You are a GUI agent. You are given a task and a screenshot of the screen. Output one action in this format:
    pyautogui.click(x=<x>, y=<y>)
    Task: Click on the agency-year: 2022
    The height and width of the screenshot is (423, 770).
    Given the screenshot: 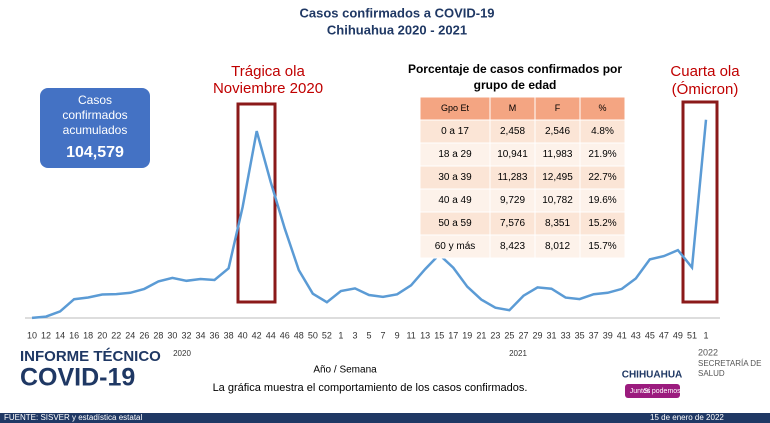 What is the action you would take?
    pyautogui.click(x=708, y=352)
    